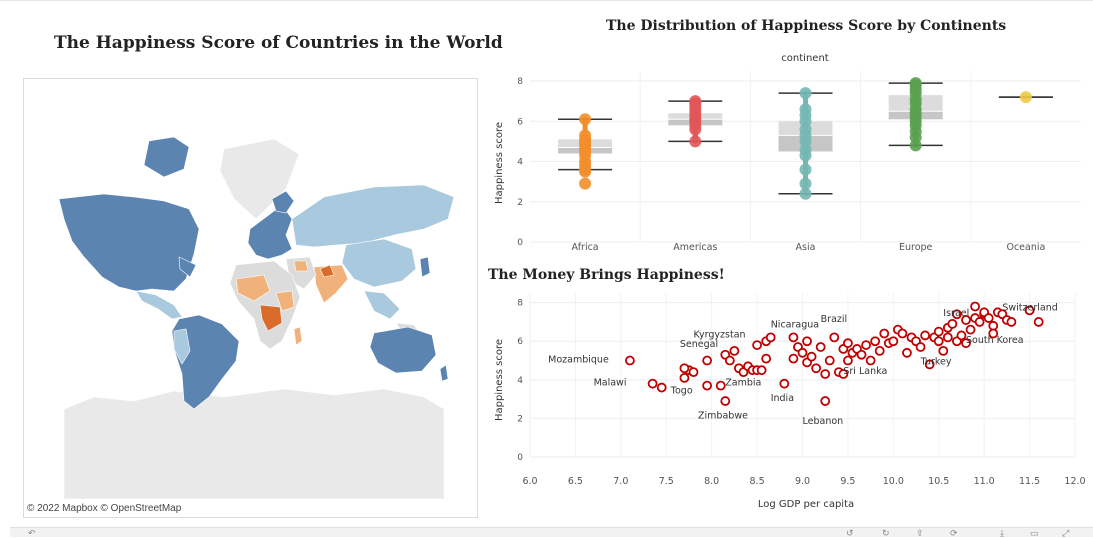  What do you see at coordinates (804, 58) in the screenshot?
I see `box-chart-header: continent` at bounding box center [804, 58].